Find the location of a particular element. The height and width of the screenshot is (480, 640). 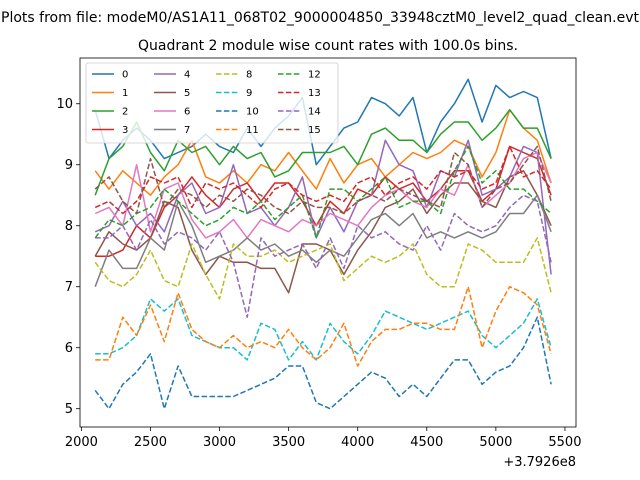

legend-label-14: 14 is located at coordinates (314, 112).